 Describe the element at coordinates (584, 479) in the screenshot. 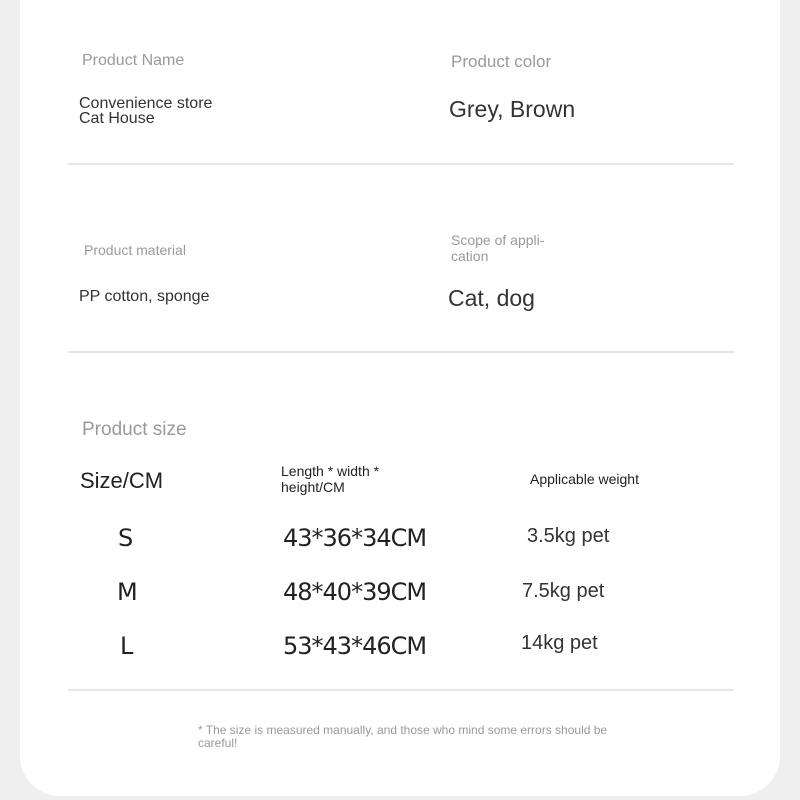

I see `weight-header: Applicable weight` at that location.